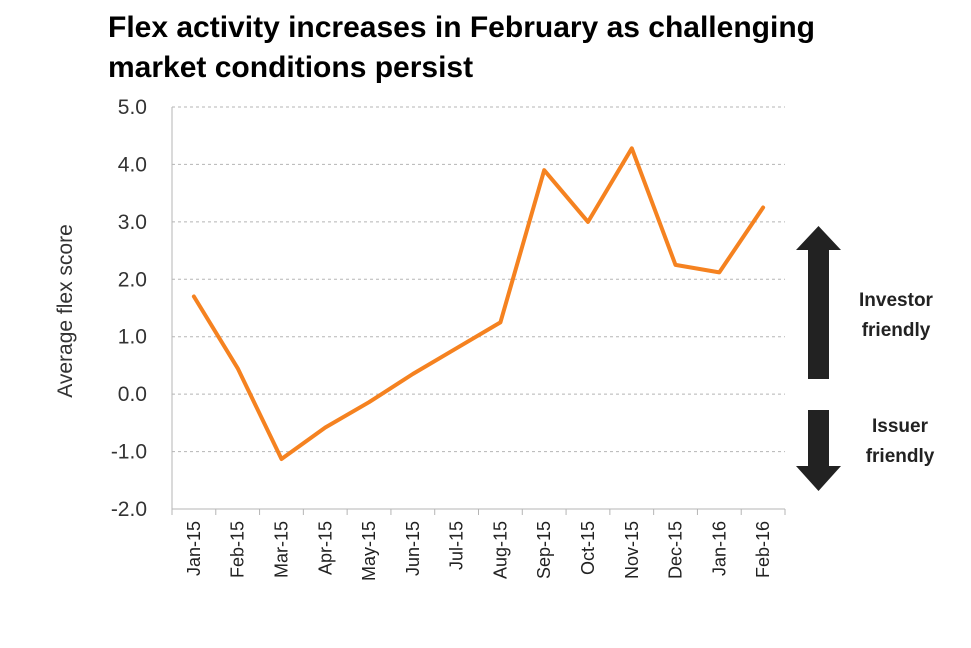 This screenshot has width=971, height=648. I want to click on y-tick-label: 2.0, so click(132, 279).